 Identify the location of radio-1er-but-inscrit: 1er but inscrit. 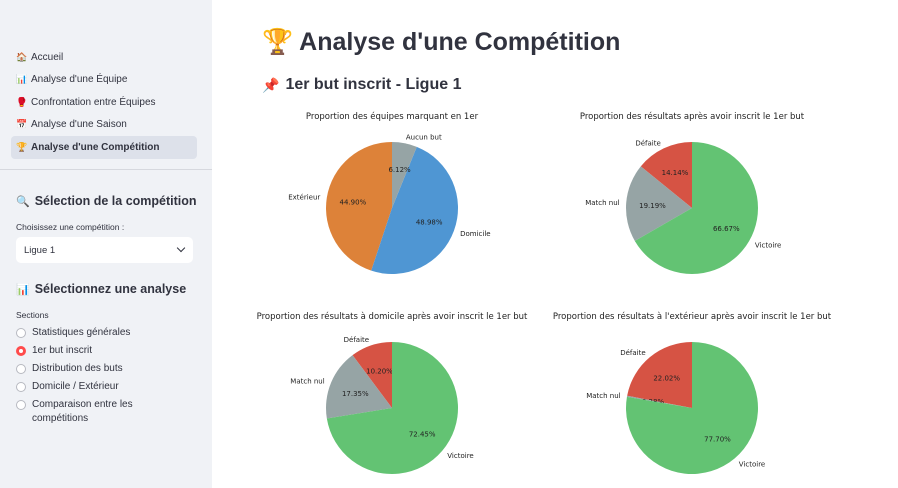
(106, 351).